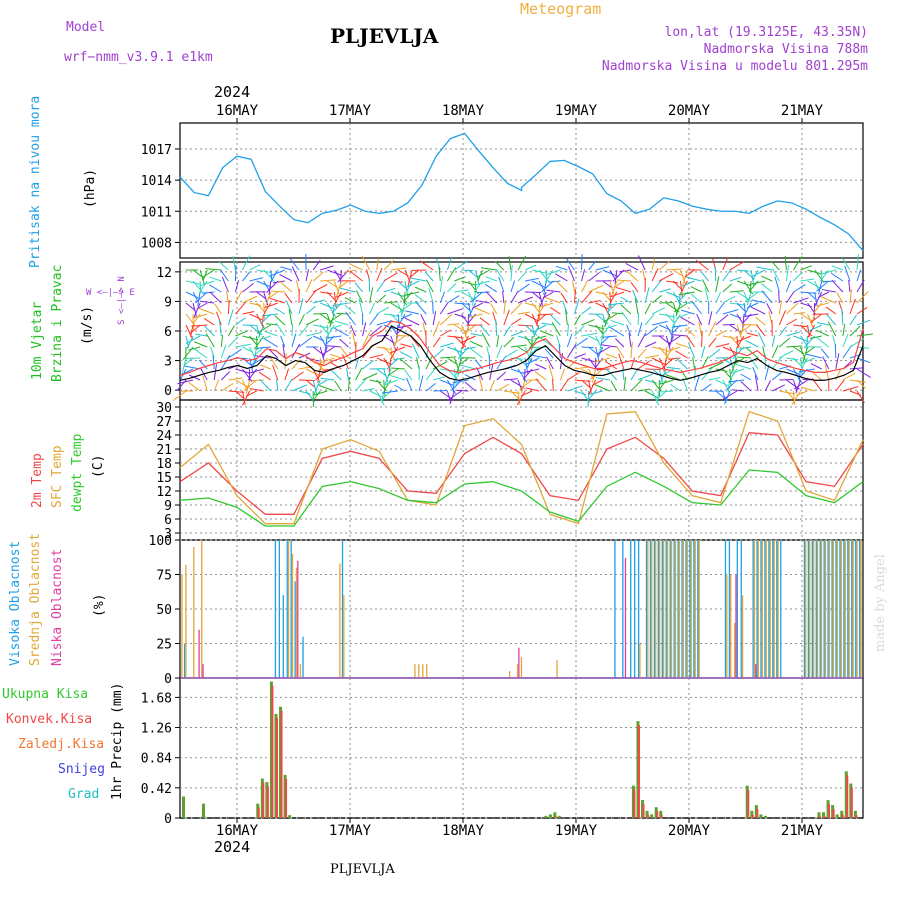 Image resolution: width=900 pixels, height=900 pixels. What do you see at coordinates (49, 719) in the screenshot?
I see `precip-label-conv: Konvek.Kisa` at bounding box center [49, 719].